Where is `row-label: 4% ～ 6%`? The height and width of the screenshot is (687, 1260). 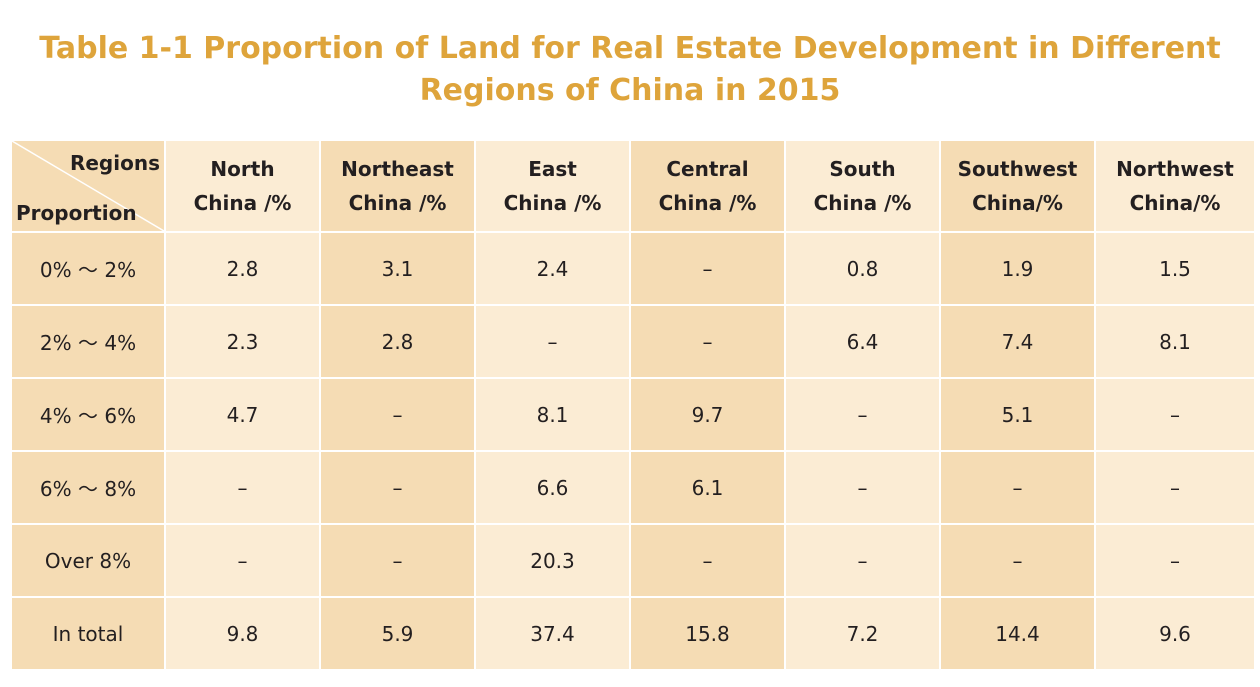
row-label: 4% ～ 6% is located at coordinates (88, 414).